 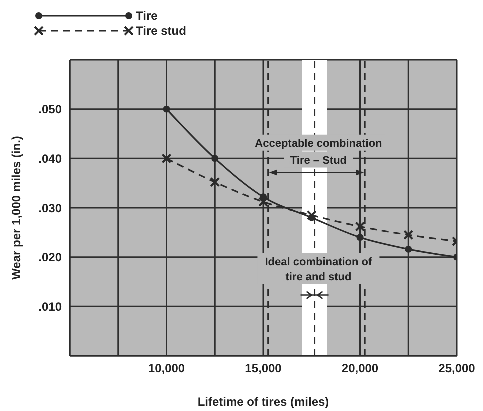 What do you see at coordinates (167, 369) in the screenshot?
I see `x-tick-label: 10,000` at bounding box center [167, 369].